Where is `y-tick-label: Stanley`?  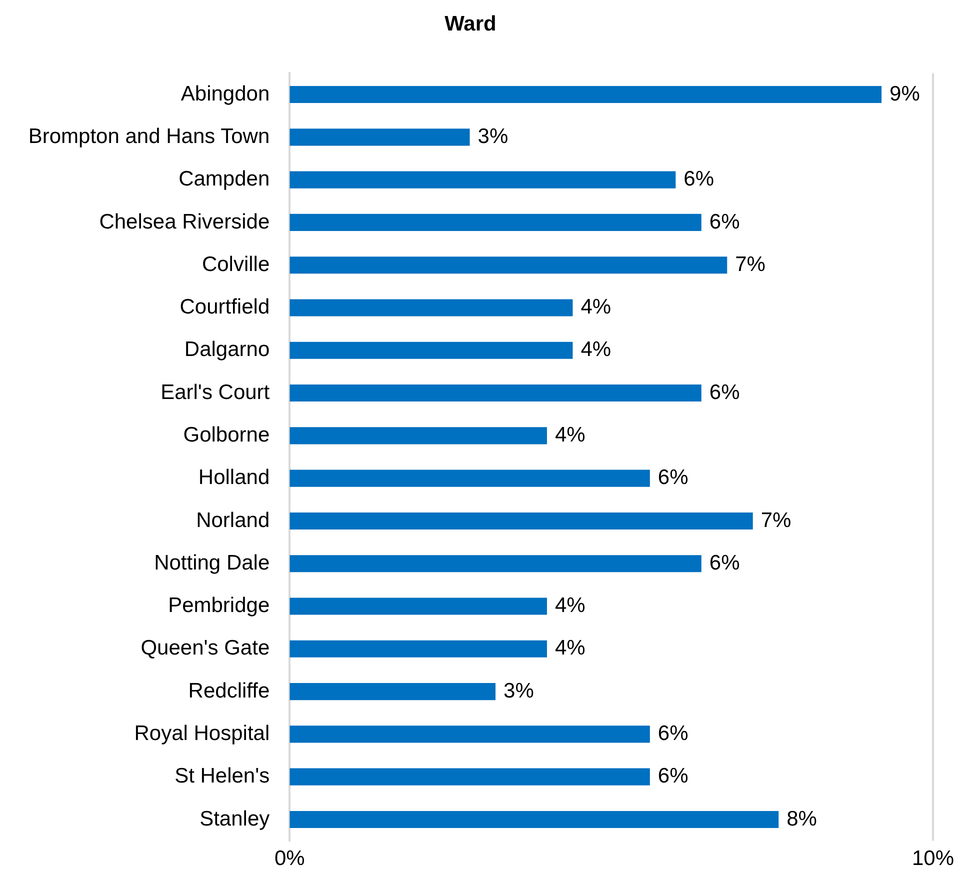 y-tick-label: Stanley is located at coordinates (235, 818).